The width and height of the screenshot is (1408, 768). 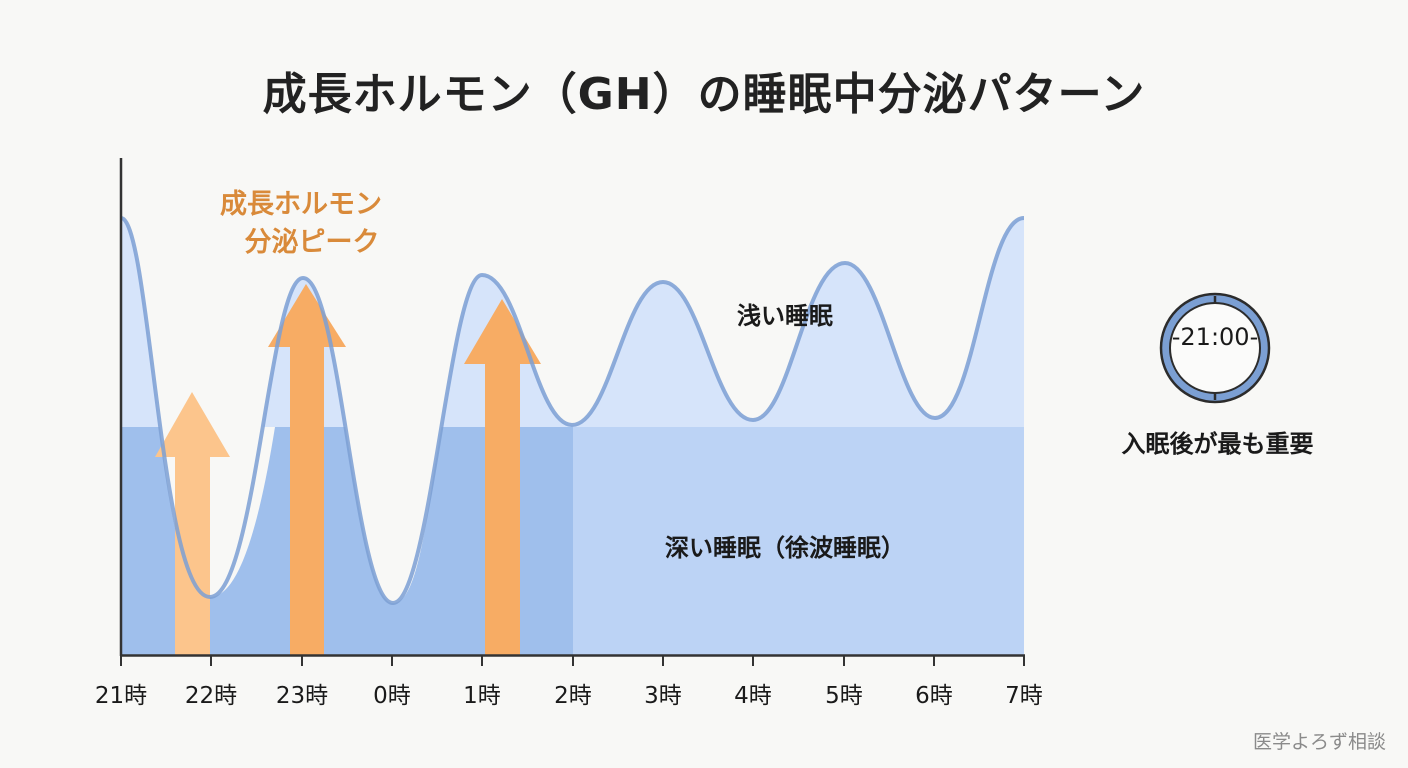 I want to click on source-credit: 医学よろず相談, so click(x=1319, y=742).